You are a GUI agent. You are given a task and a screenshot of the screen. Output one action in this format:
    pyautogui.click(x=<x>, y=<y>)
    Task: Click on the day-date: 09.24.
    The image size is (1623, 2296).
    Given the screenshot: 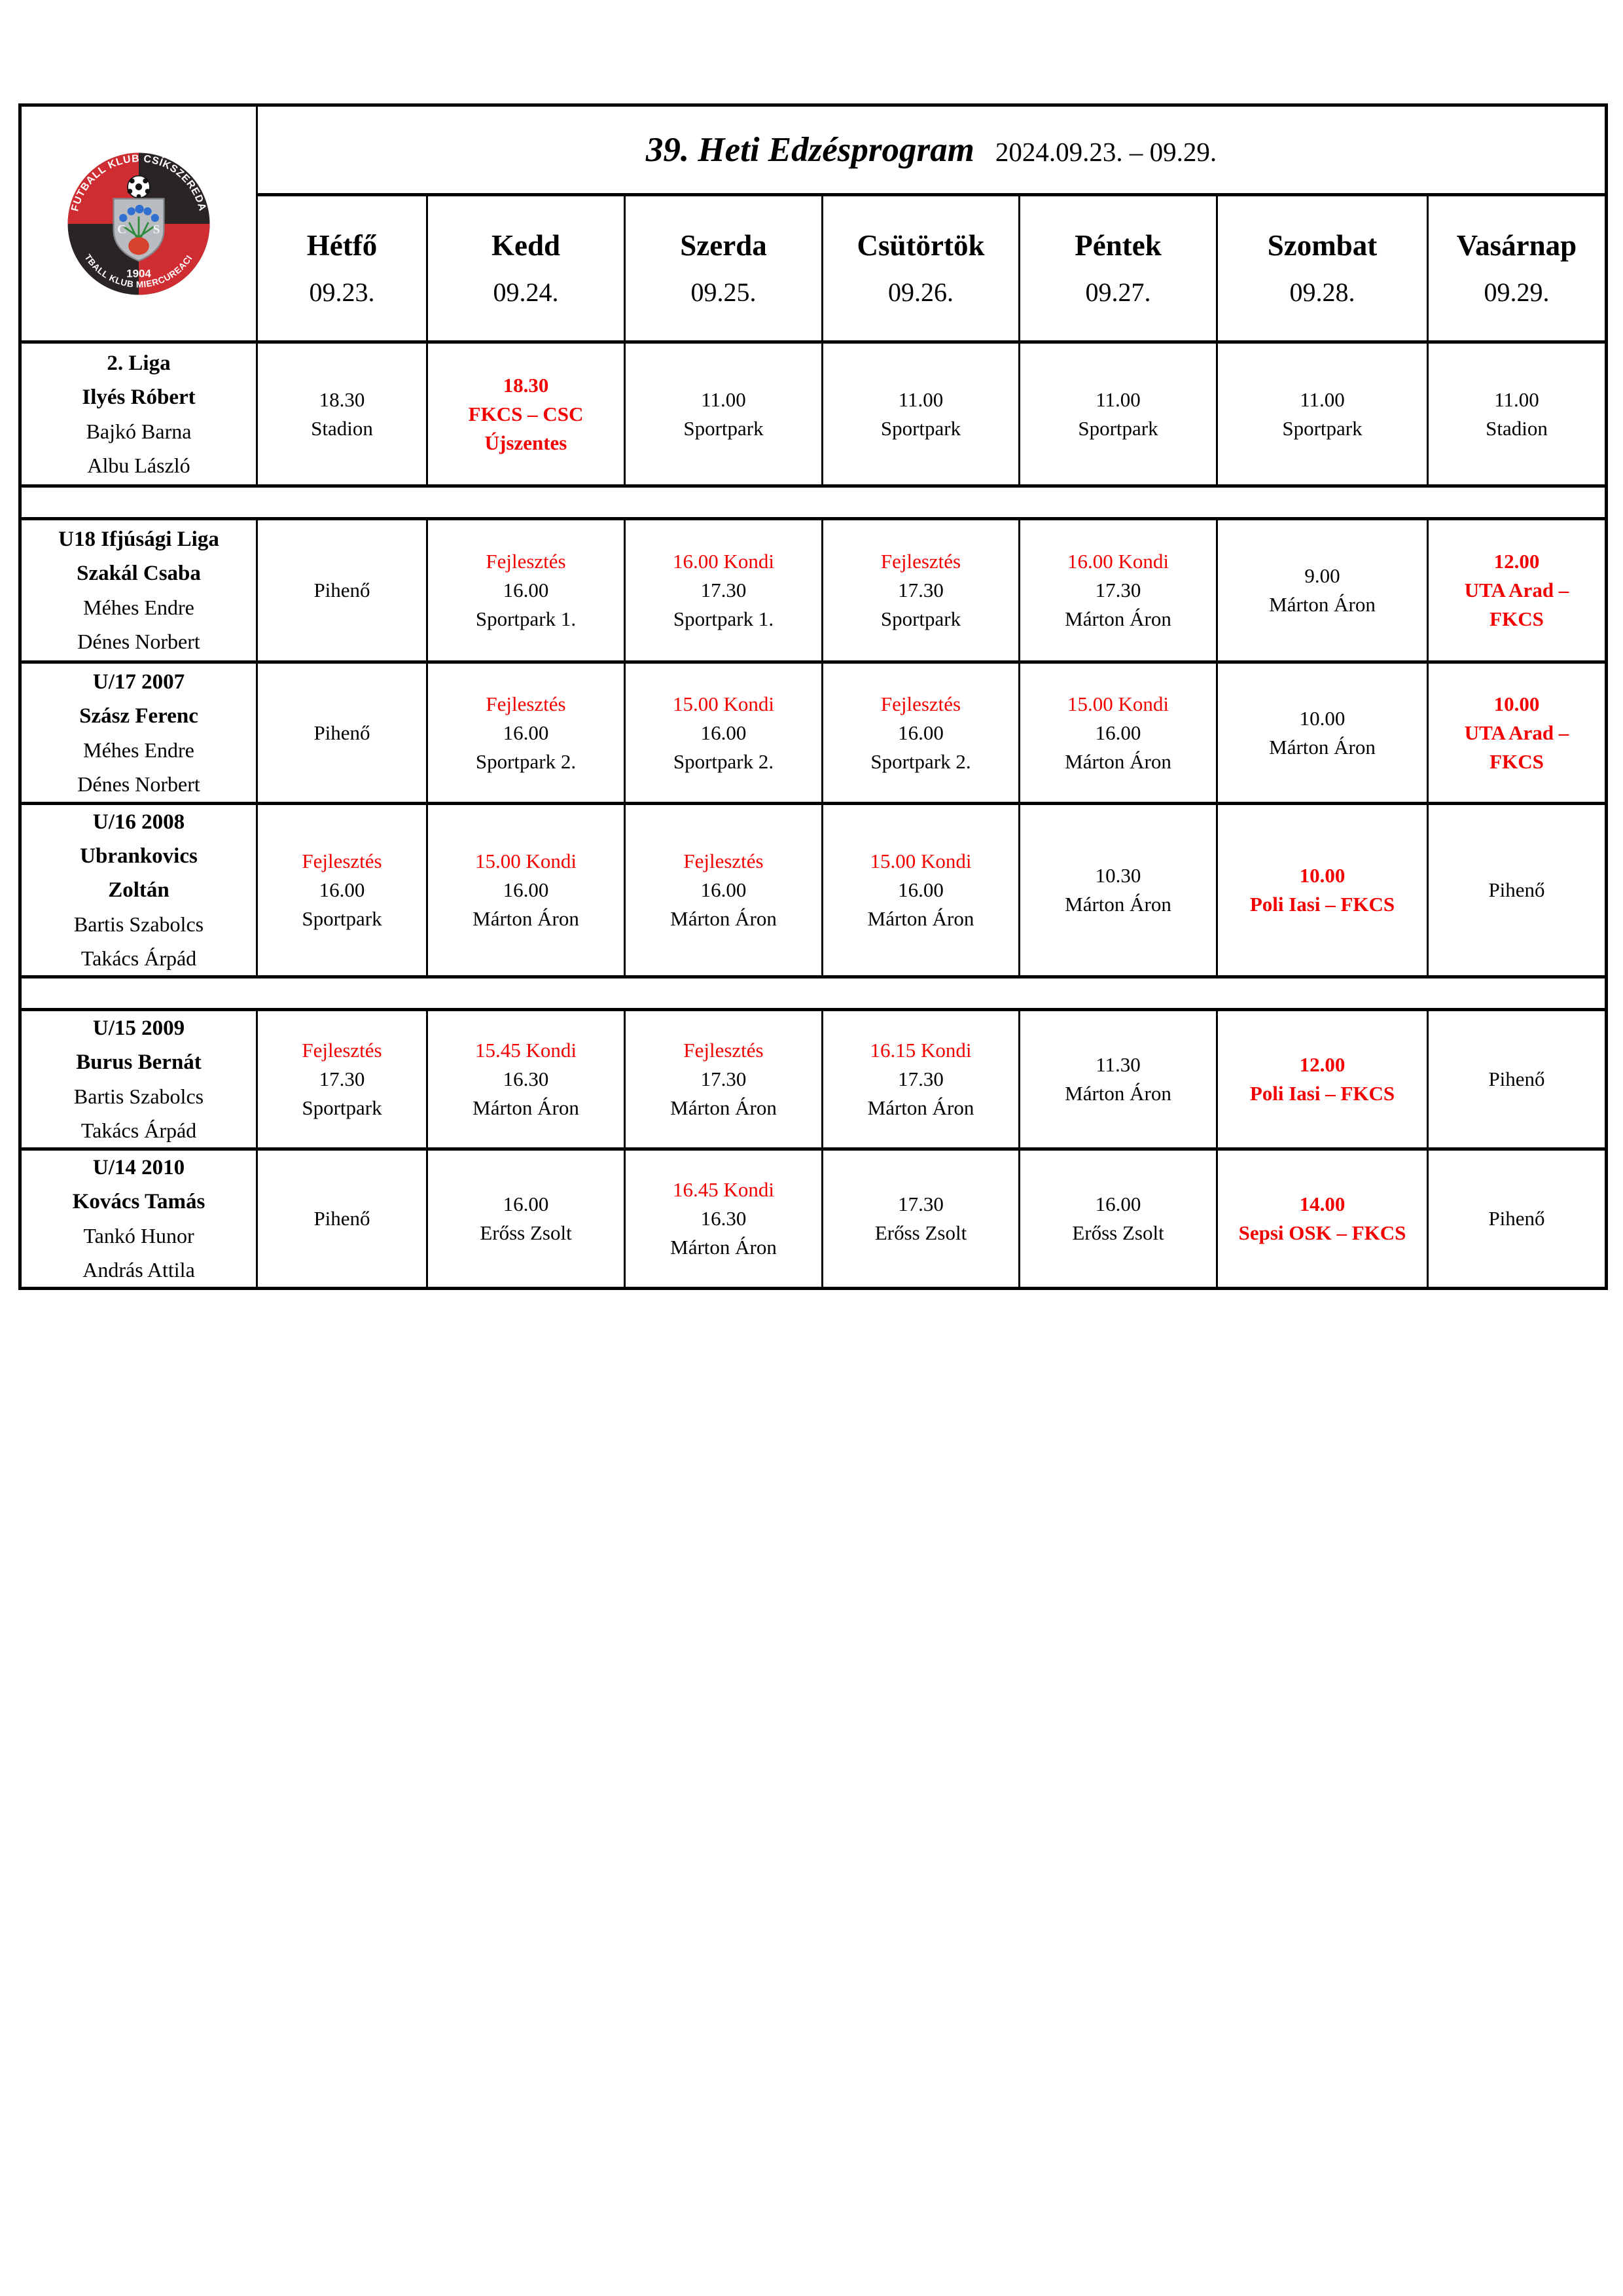 What is the action you would take?
    pyautogui.click(x=526, y=293)
    